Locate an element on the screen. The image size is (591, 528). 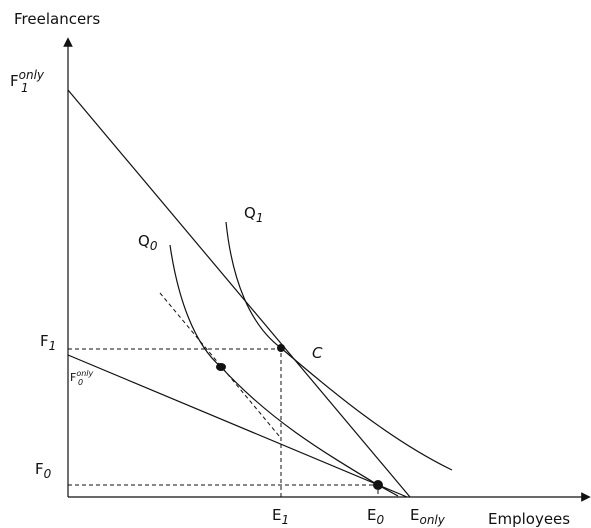
label-c: C is located at coordinates (317, 353).